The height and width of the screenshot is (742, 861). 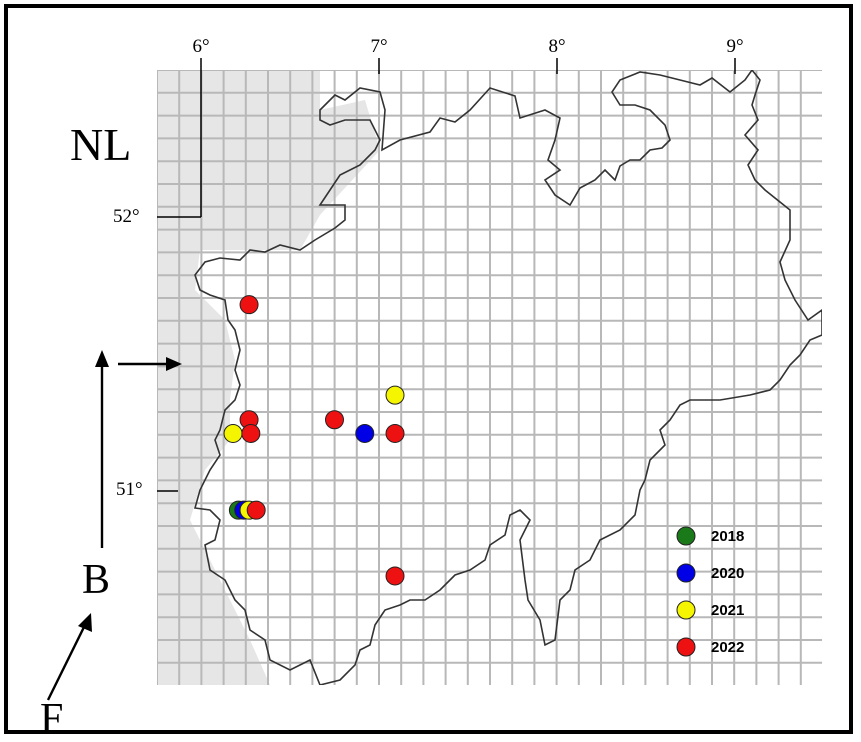 What do you see at coordinates (686, 536) in the screenshot?
I see `legend-swatch-2018` at bounding box center [686, 536].